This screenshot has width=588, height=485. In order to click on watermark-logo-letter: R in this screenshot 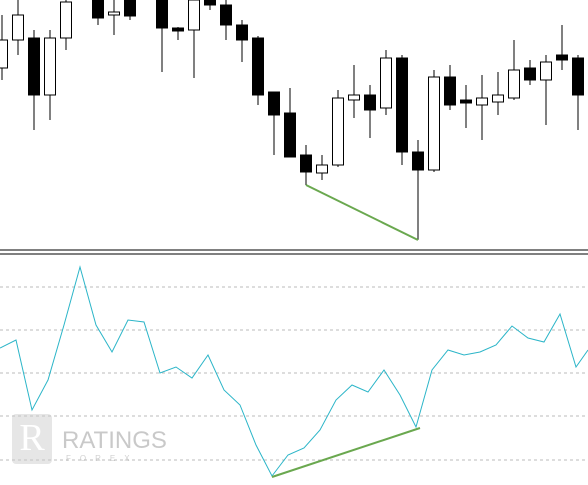, I will do `click(32, 438)`.